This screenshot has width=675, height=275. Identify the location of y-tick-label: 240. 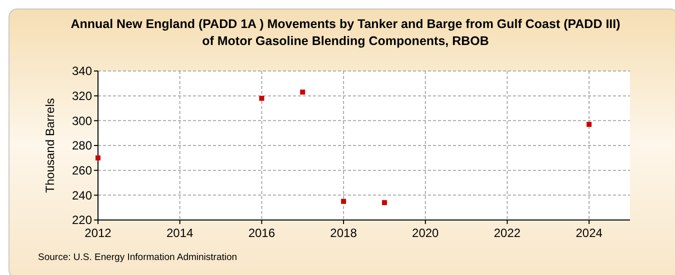
(82, 195).